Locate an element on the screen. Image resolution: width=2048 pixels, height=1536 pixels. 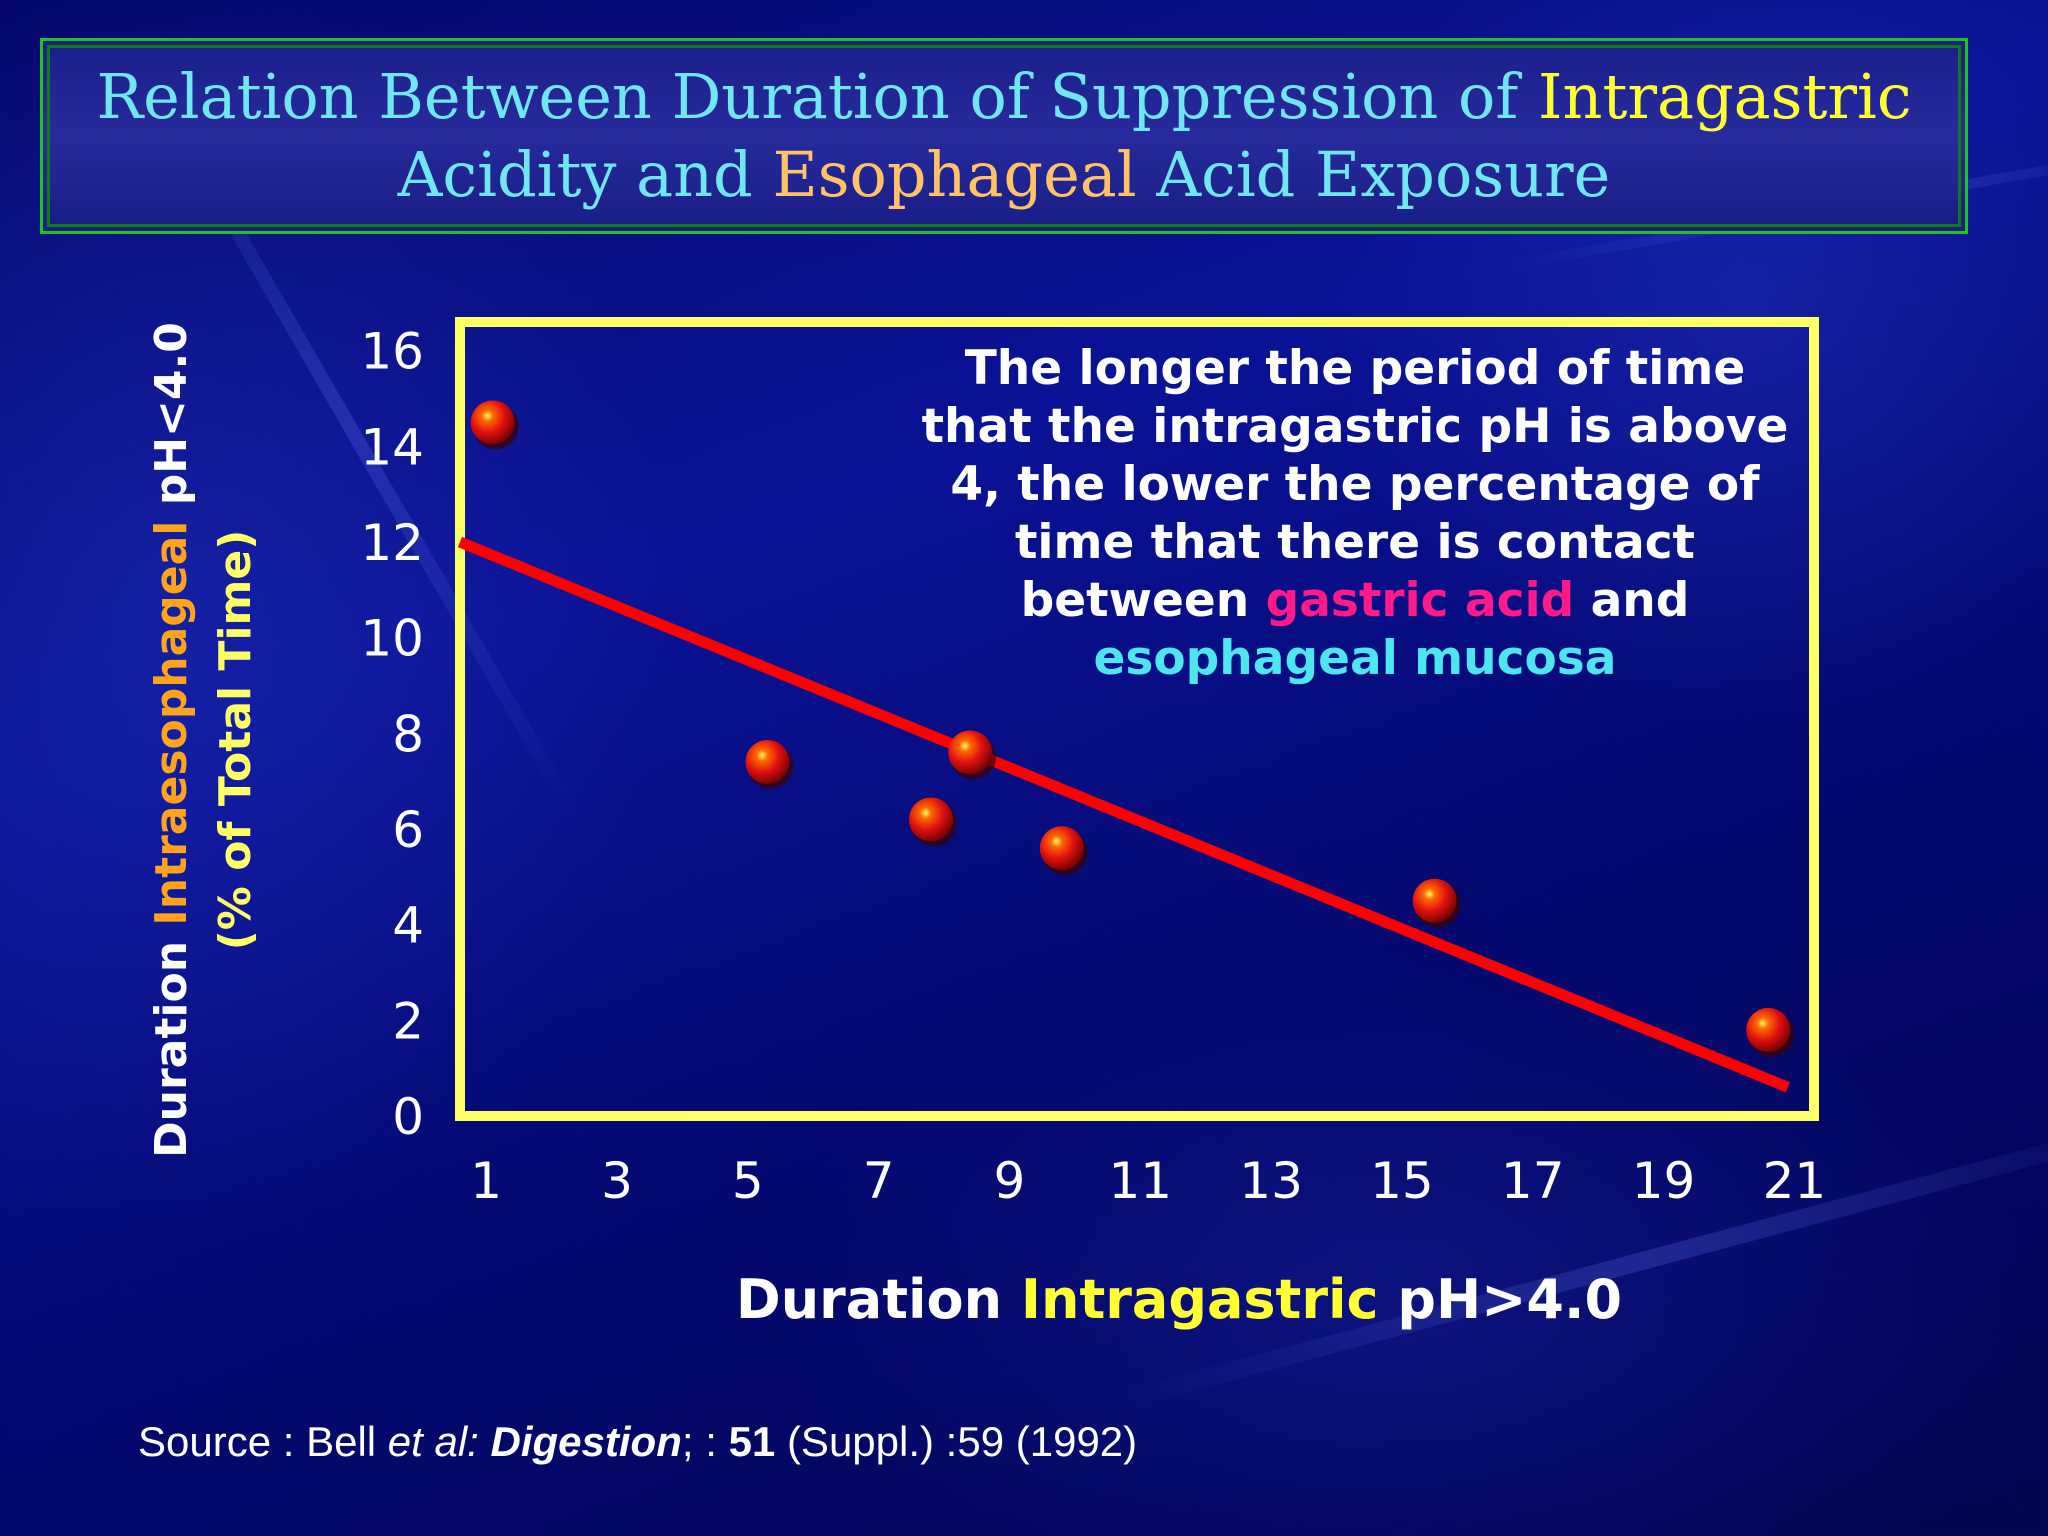
x-tick-label: 15 is located at coordinates (1402, 1181).